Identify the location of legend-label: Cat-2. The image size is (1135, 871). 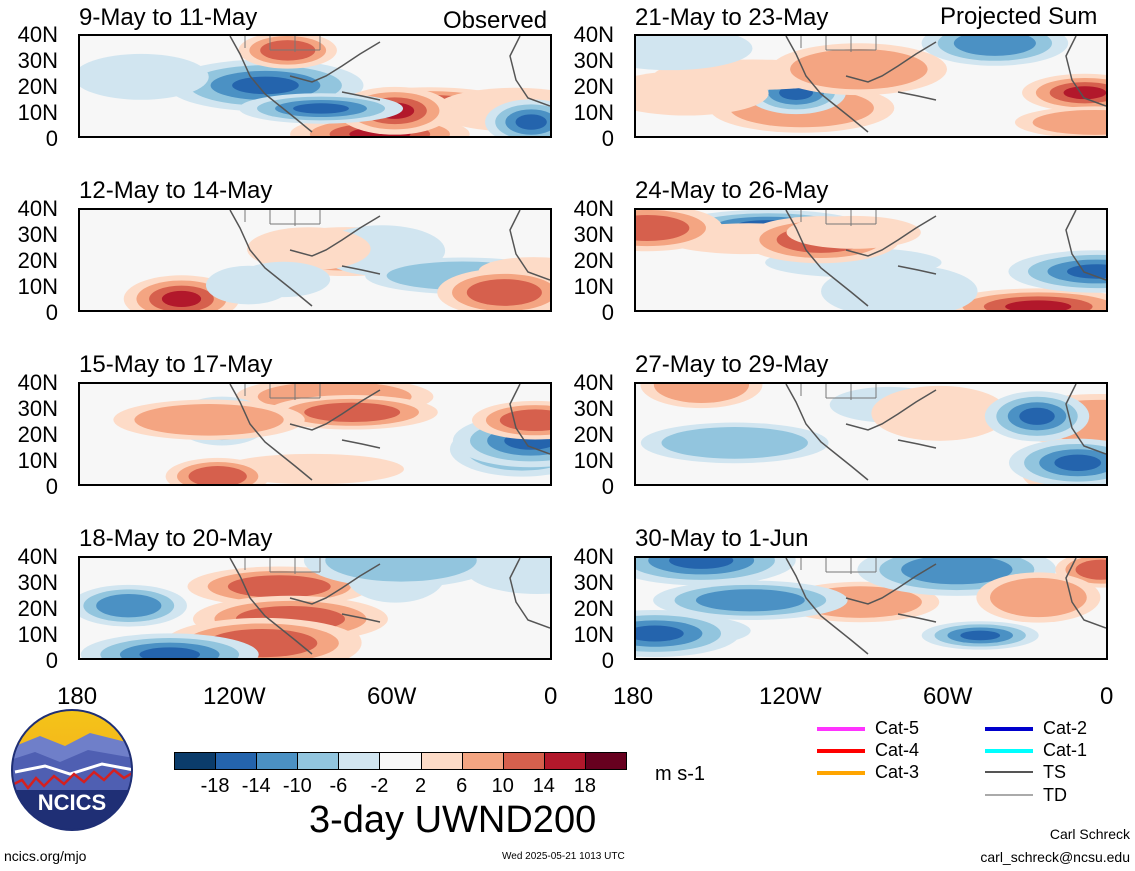
(1065, 728).